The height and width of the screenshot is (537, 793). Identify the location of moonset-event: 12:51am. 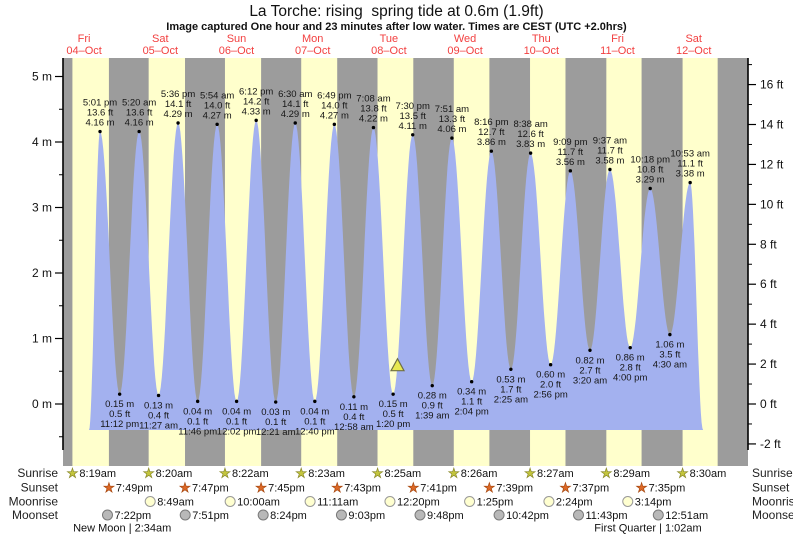
(680, 515).